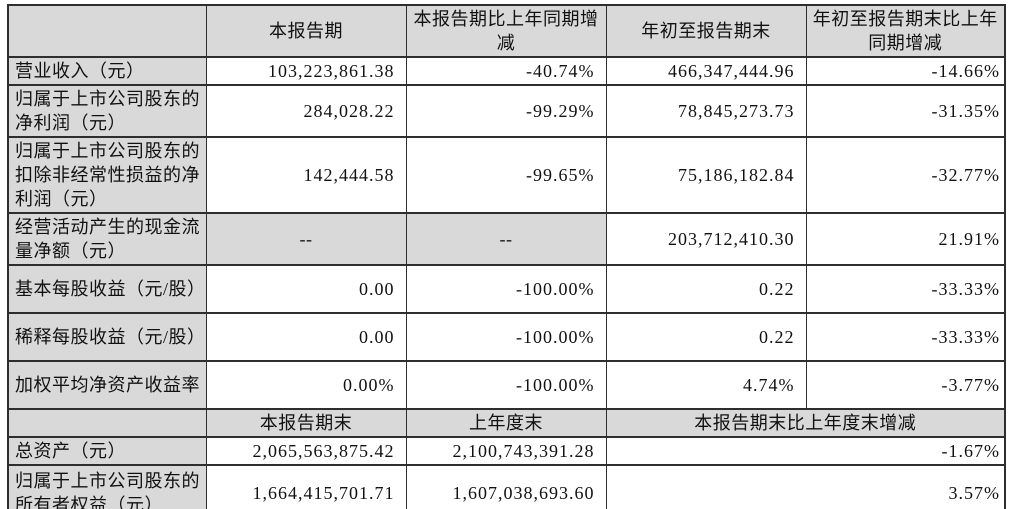 The height and width of the screenshot is (509, 1010). What do you see at coordinates (905, 111) in the screenshot?
I see `cell-value: -31.35%` at bounding box center [905, 111].